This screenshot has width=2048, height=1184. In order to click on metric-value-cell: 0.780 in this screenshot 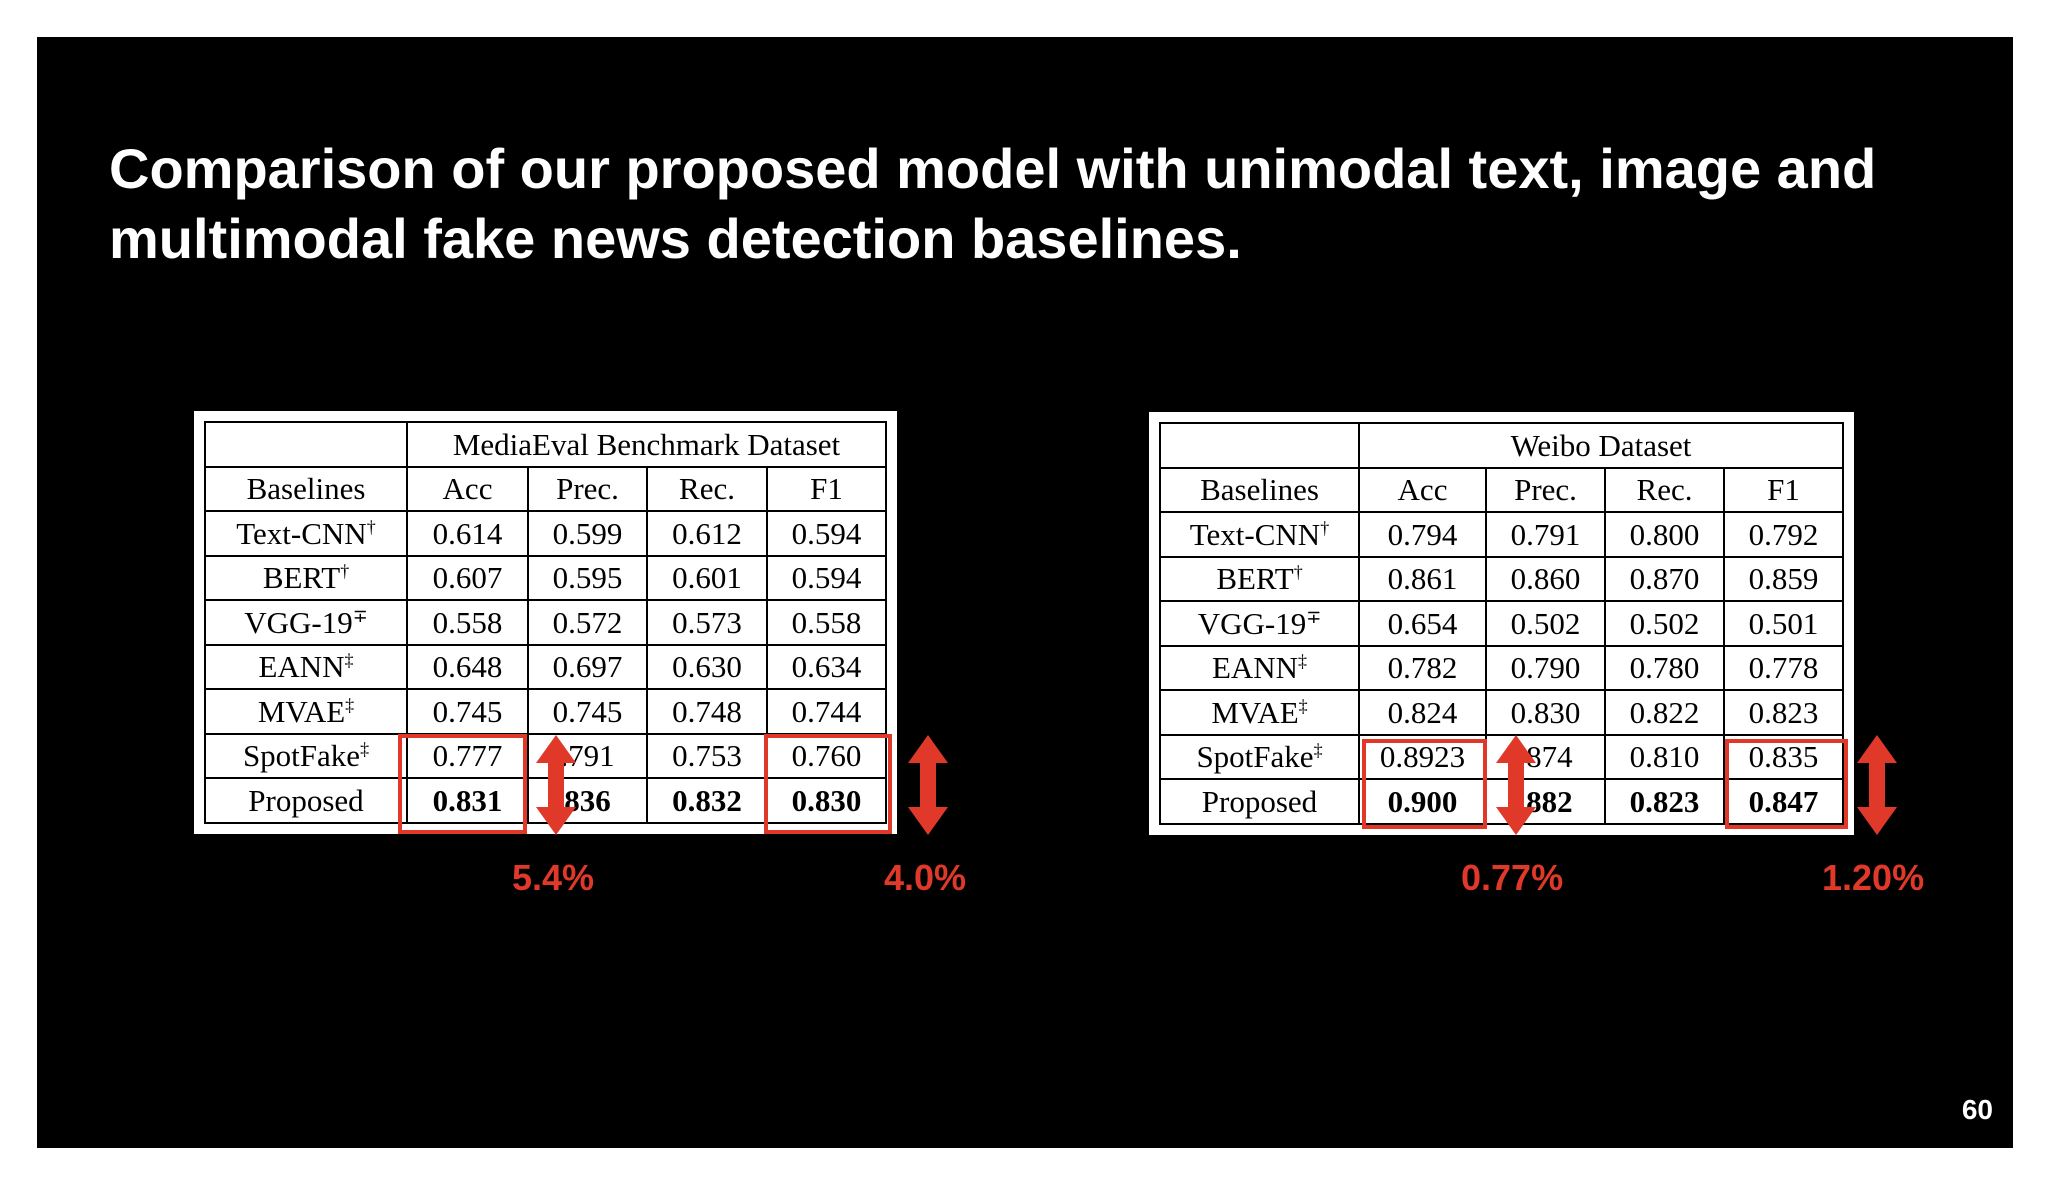, I will do `click(1664, 667)`.